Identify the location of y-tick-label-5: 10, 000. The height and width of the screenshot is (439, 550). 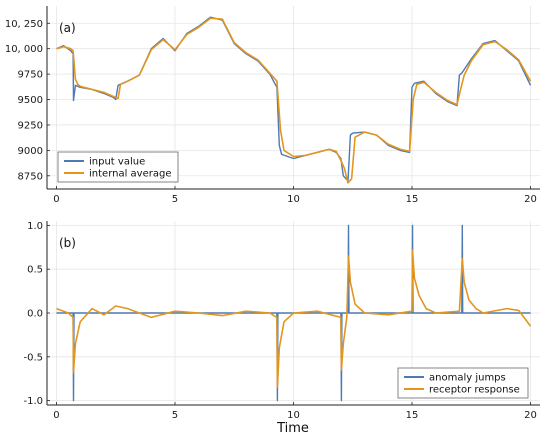
(24, 49).